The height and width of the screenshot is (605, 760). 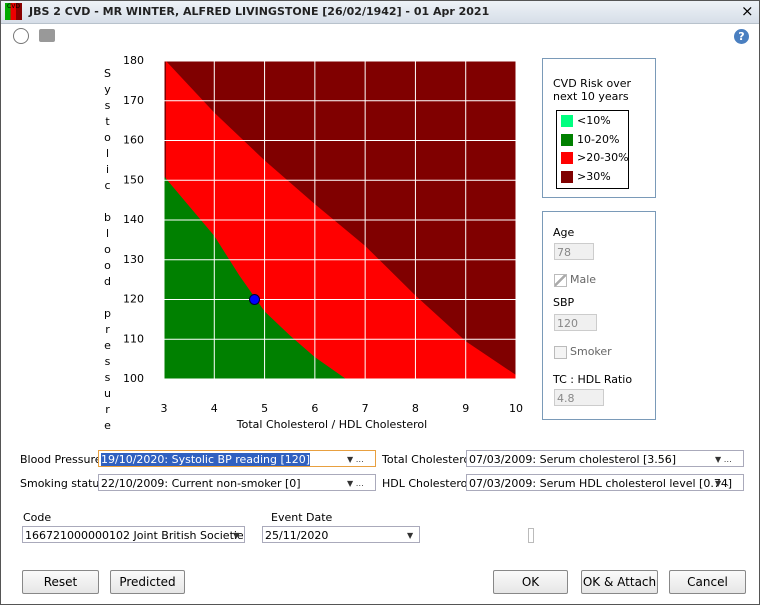 What do you see at coordinates (530, 582) in the screenshot?
I see `ok-button: OK` at bounding box center [530, 582].